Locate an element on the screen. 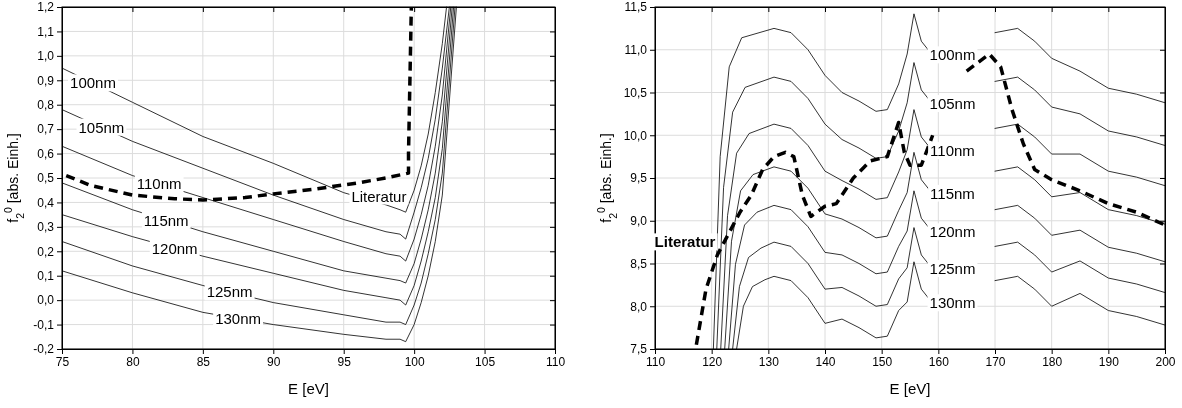  y-tick-label: 9,0 is located at coordinates (639, 221).